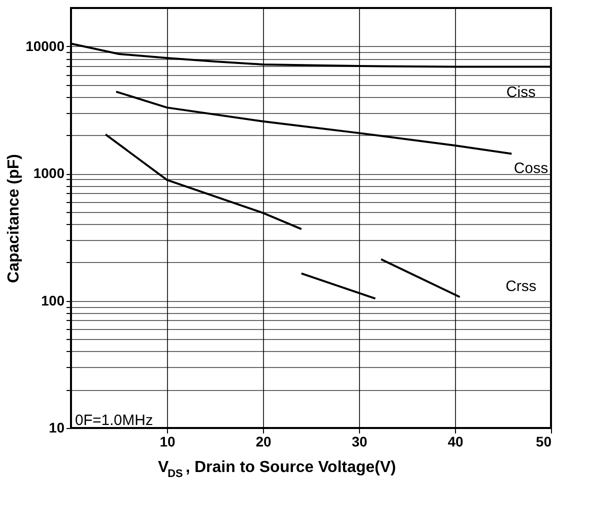  What do you see at coordinates (531, 168) in the screenshot?
I see `annotation: Coss` at bounding box center [531, 168].